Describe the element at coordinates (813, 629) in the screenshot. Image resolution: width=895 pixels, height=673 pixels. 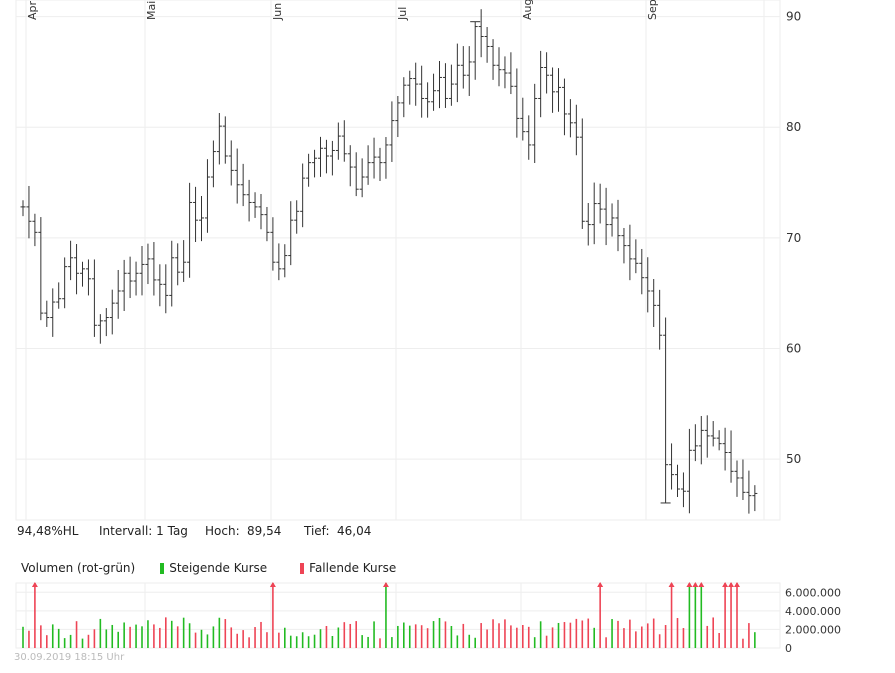
I see `volume-tick-label: 2.000.000` at that location.